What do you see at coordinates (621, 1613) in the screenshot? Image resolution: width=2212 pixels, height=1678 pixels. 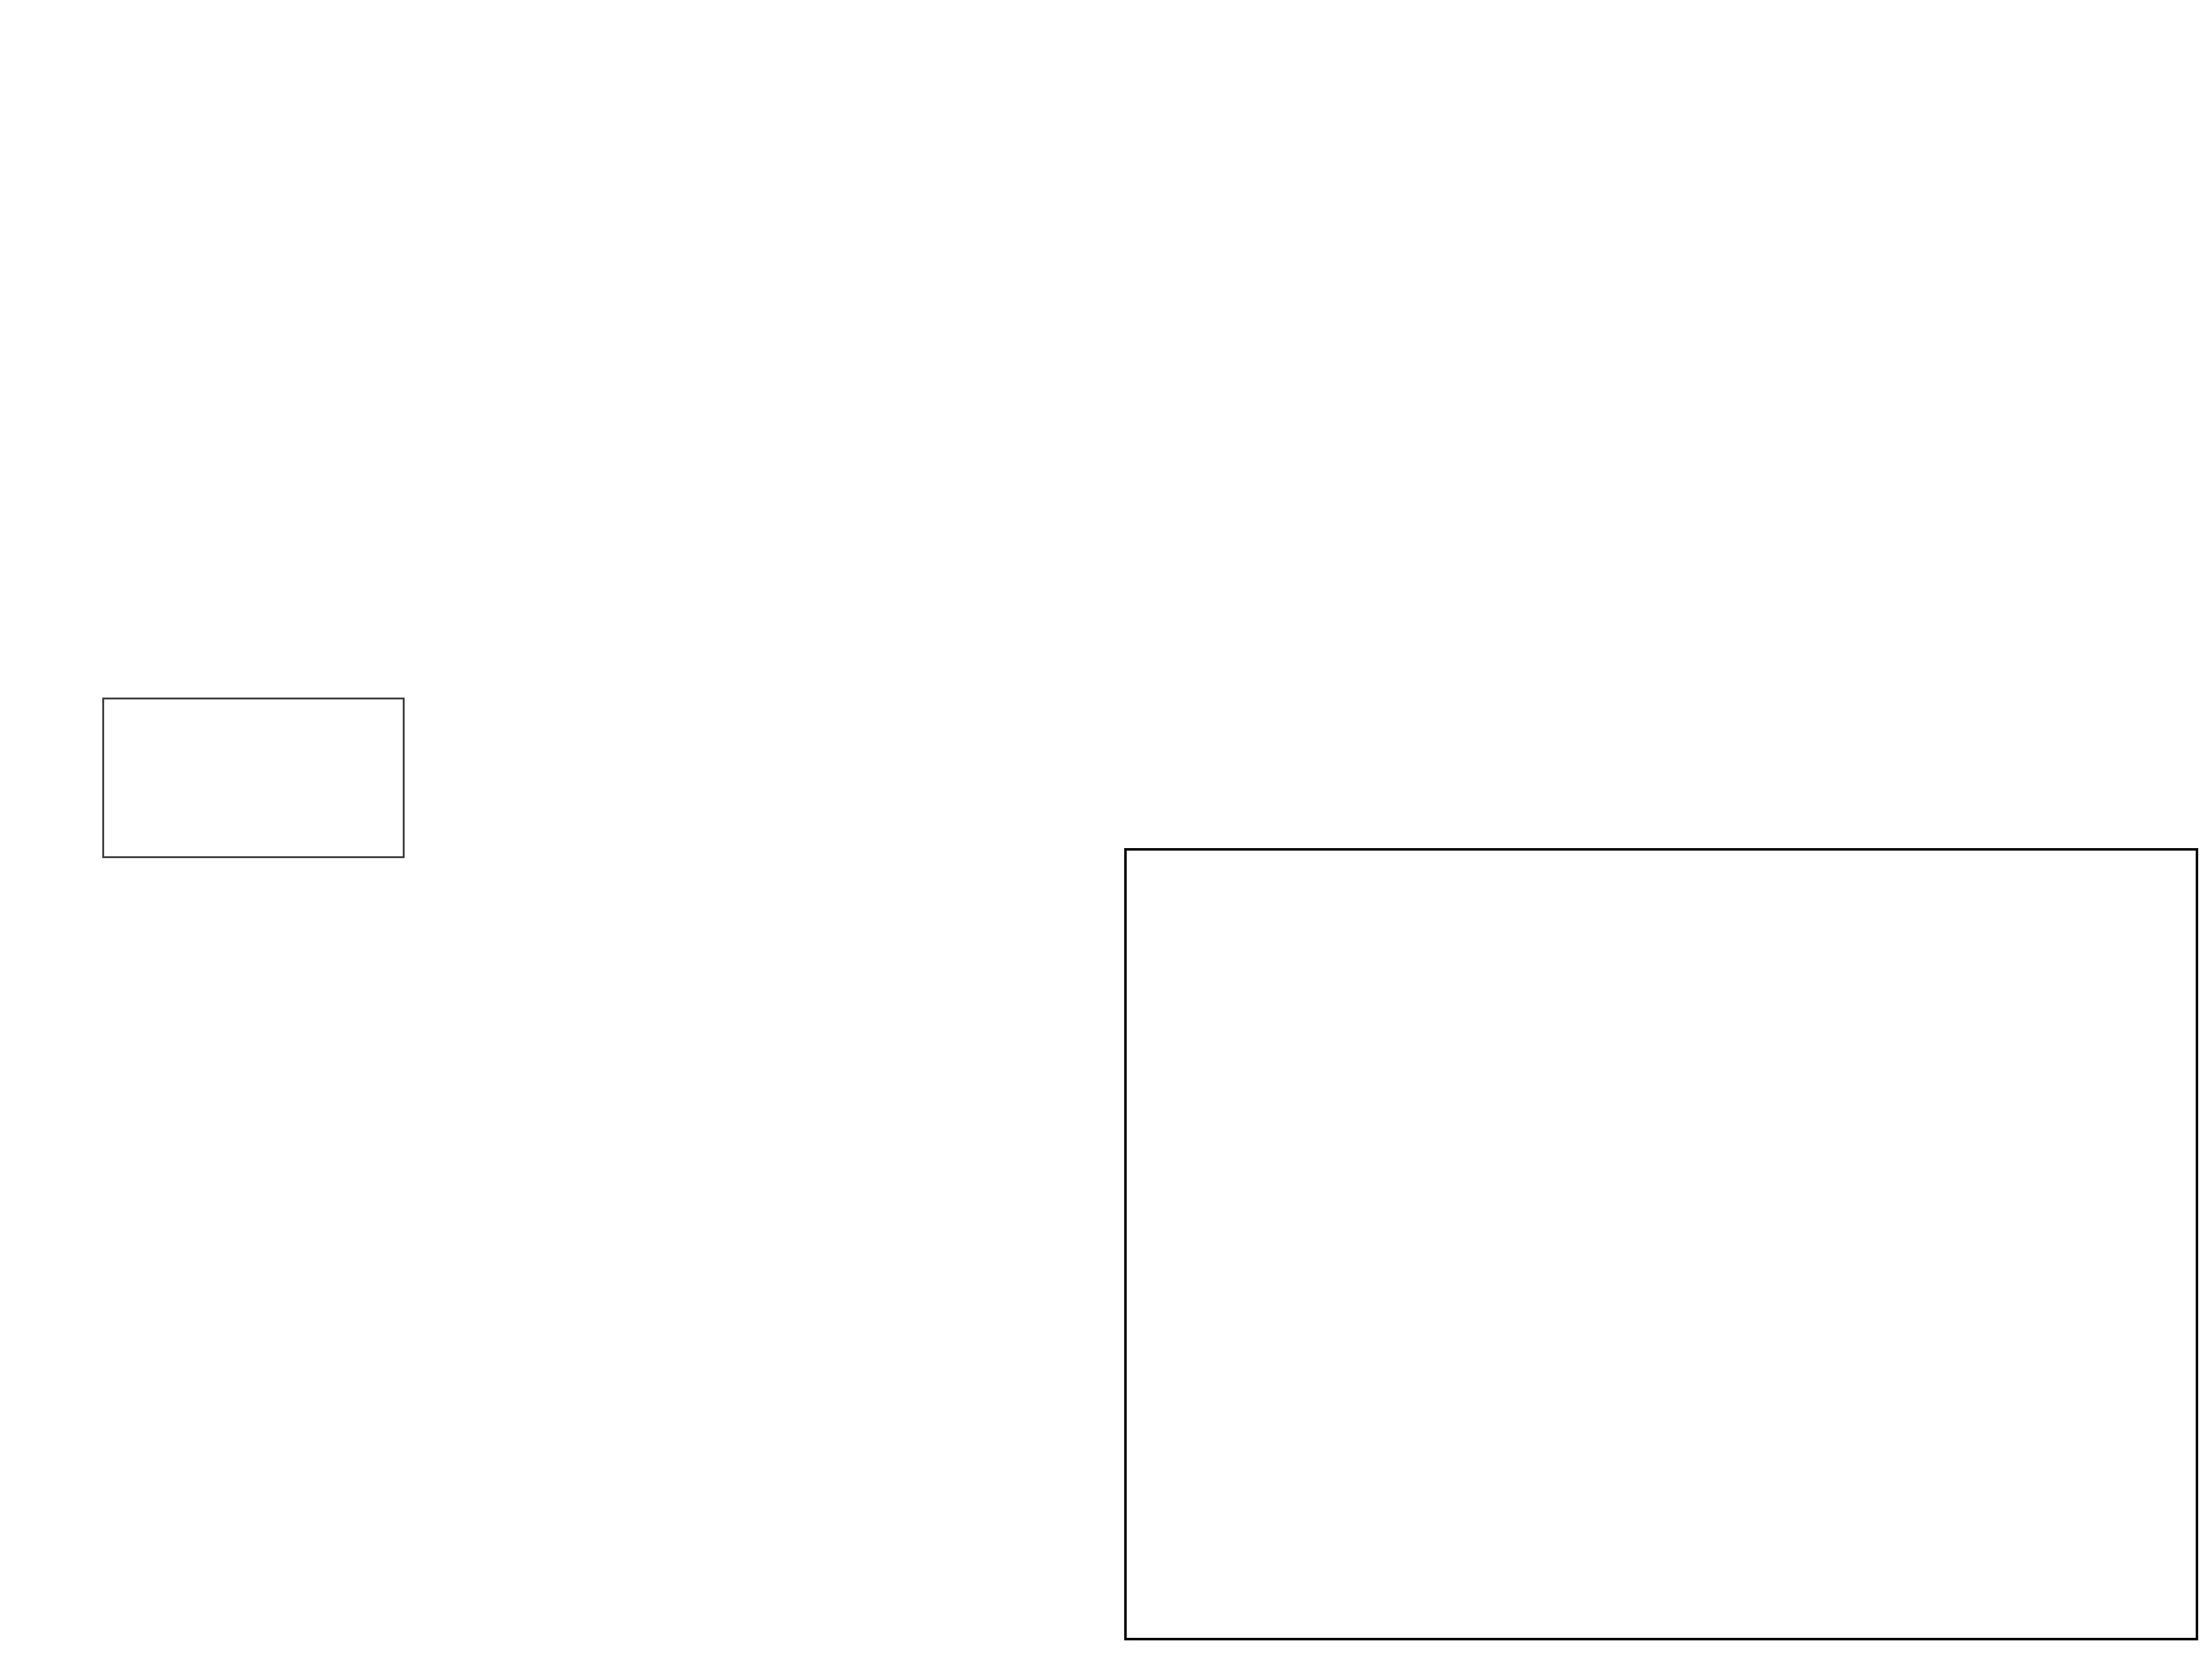 I see `scale-bar` at bounding box center [621, 1613].